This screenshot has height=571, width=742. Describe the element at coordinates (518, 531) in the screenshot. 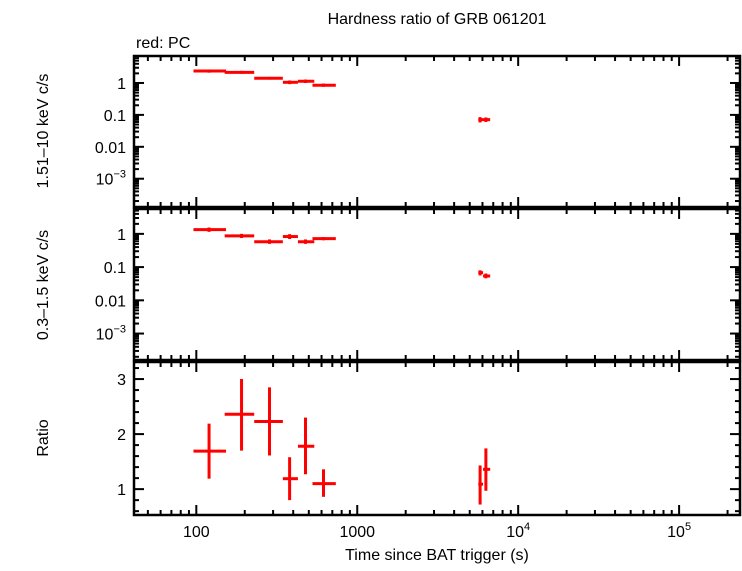

I see `x-tick-label: 10⁴` at that location.